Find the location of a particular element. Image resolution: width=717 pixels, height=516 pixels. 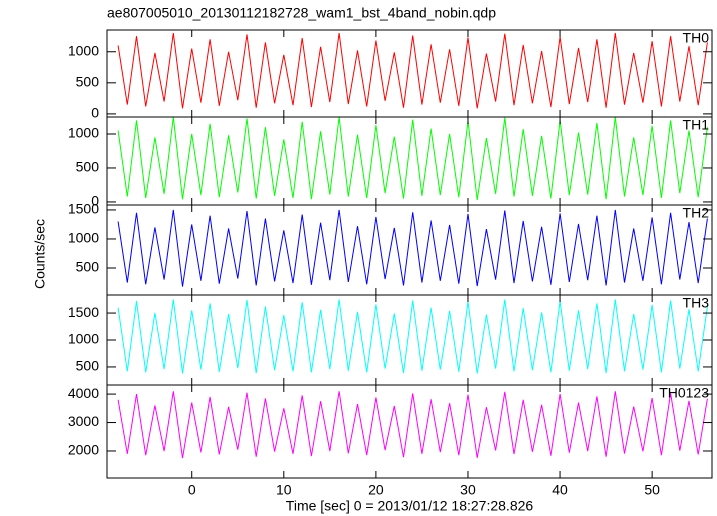

y-tick-label: 4000 is located at coordinates (83, 393).